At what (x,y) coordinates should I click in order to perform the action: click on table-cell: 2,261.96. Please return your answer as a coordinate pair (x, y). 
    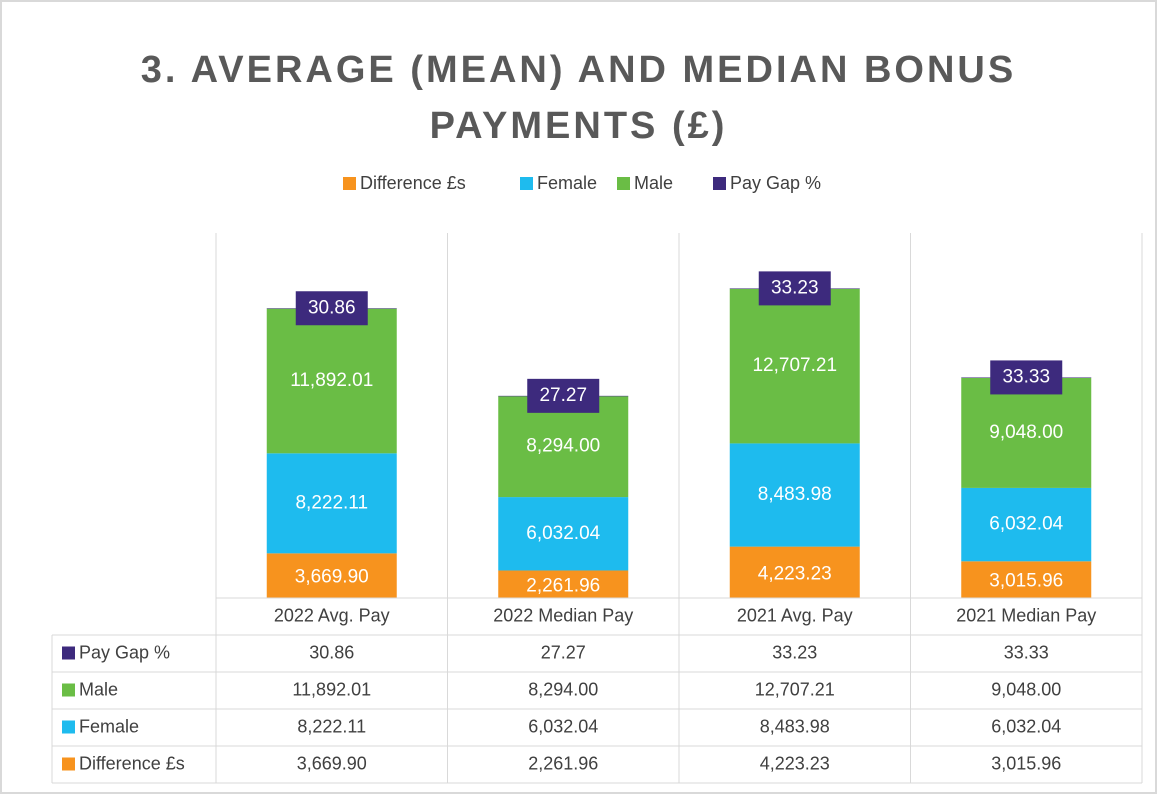
    Looking at the image, I should click on (563, 763).